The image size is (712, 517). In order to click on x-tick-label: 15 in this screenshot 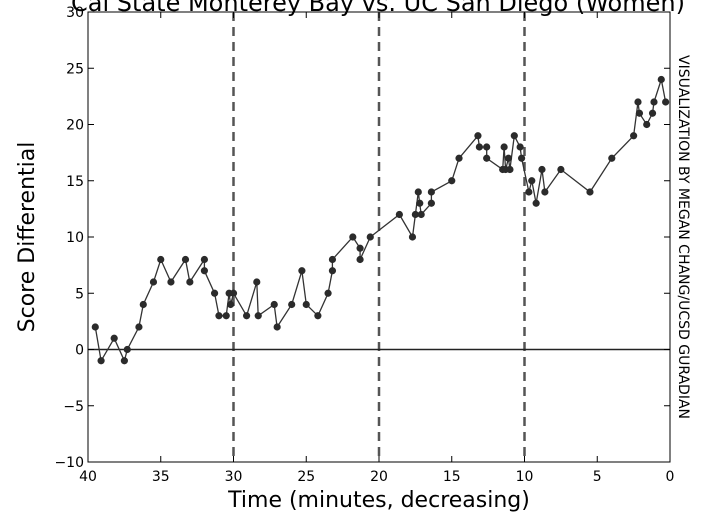, I will do `click(452, 477)`.